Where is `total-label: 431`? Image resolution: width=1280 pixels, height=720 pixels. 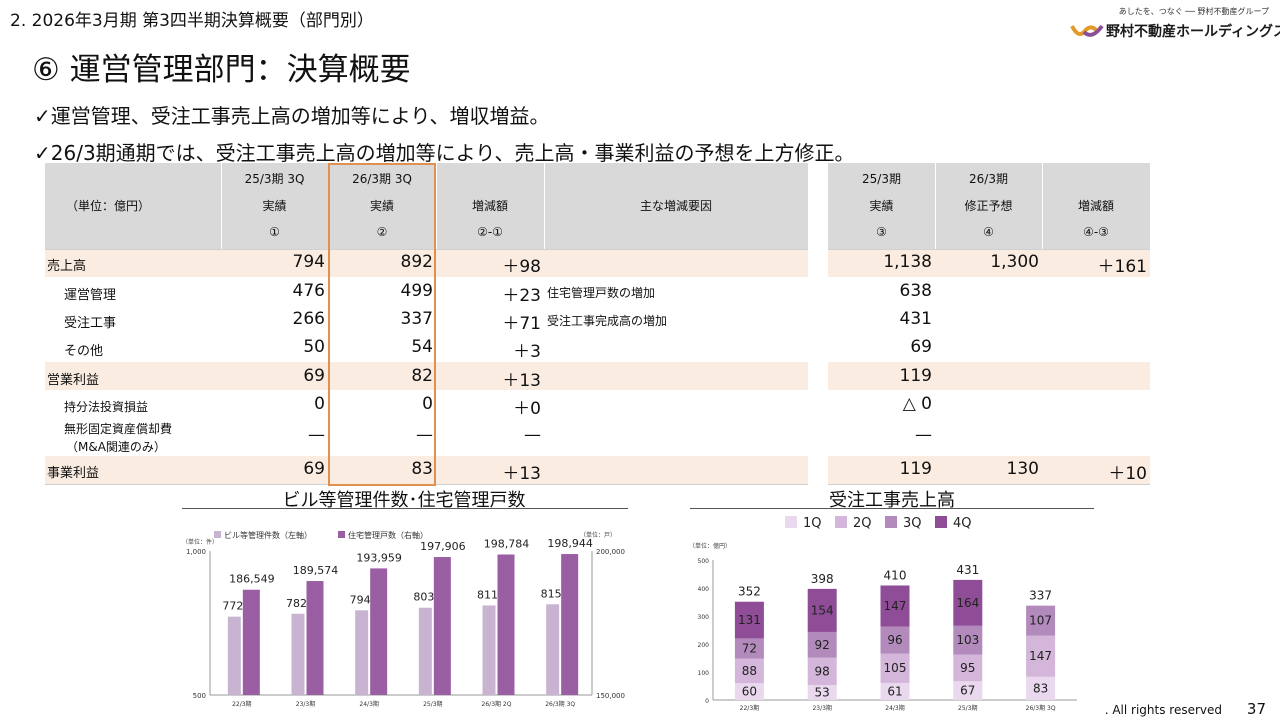 total-label: 431 is located at coordinates (967, 570).